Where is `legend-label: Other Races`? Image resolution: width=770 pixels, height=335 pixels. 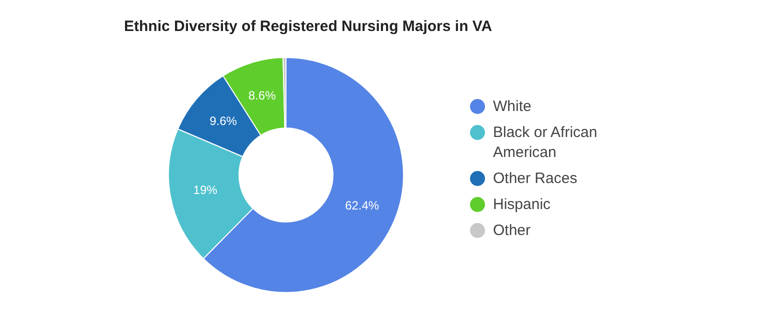 legend-label: Other Races is located at coordinates (535, 179).